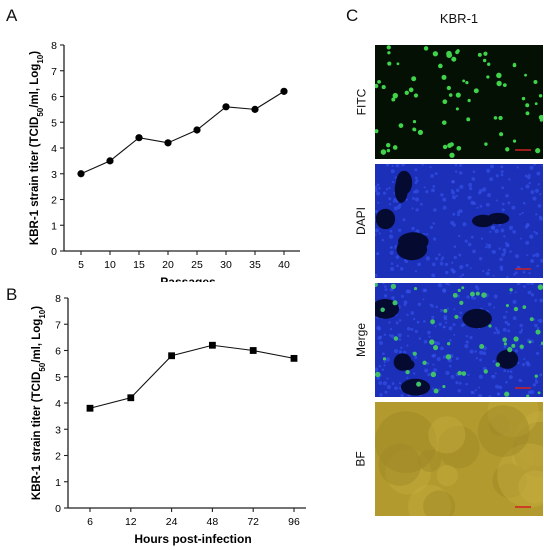 This screenshot has height=550, width=544. I want to click on x-tick-label: 24, so click(172, 522).